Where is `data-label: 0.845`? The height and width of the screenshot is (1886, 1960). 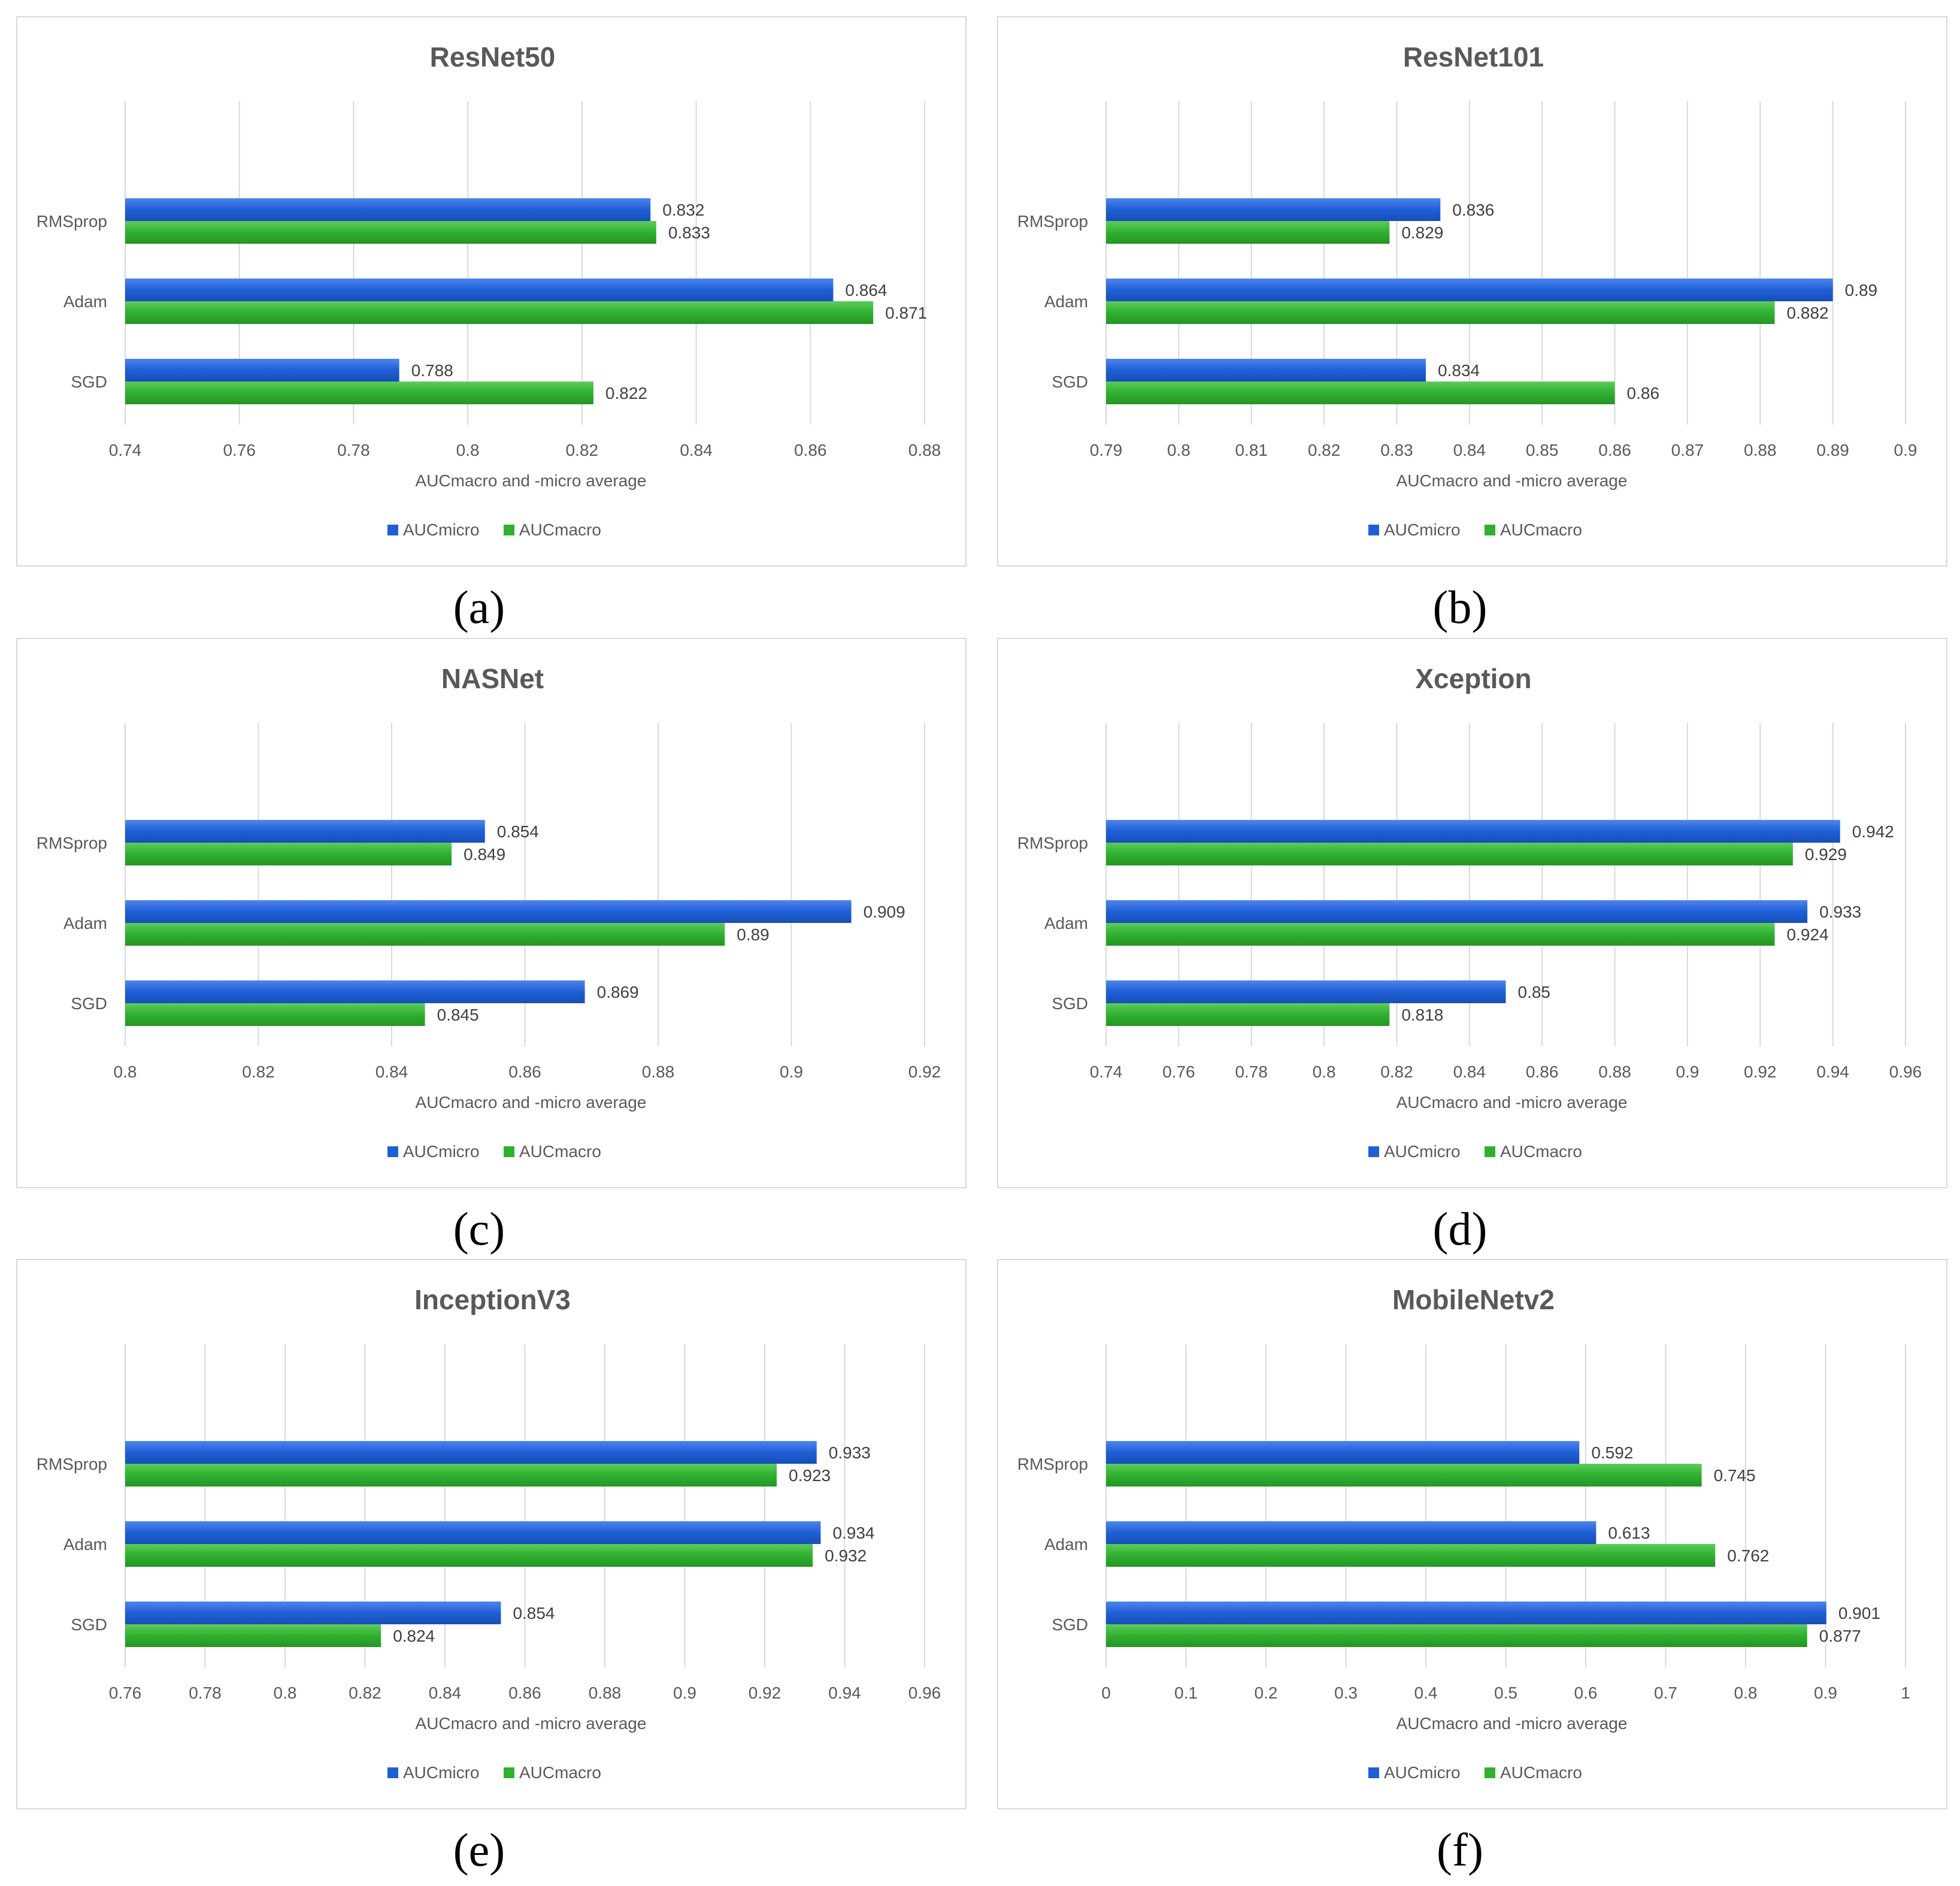
data-label: 0.845 is located at coordinates (458, 1015).